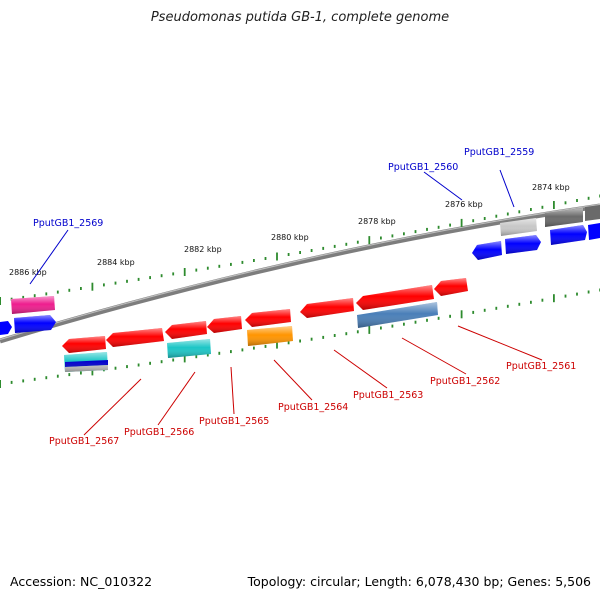  What do you see at coordinates (464, 204) in the screenshot?
I see `tick-label: 2876 kbp` at bounding box center [464, 204].